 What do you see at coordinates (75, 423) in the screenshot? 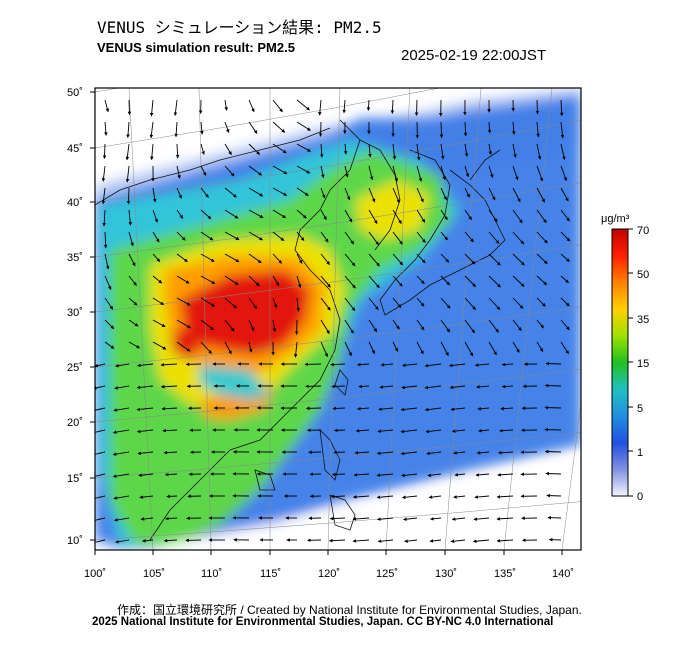
I see `lat-tick-label: 20˚` at bounding box center [75, 423].